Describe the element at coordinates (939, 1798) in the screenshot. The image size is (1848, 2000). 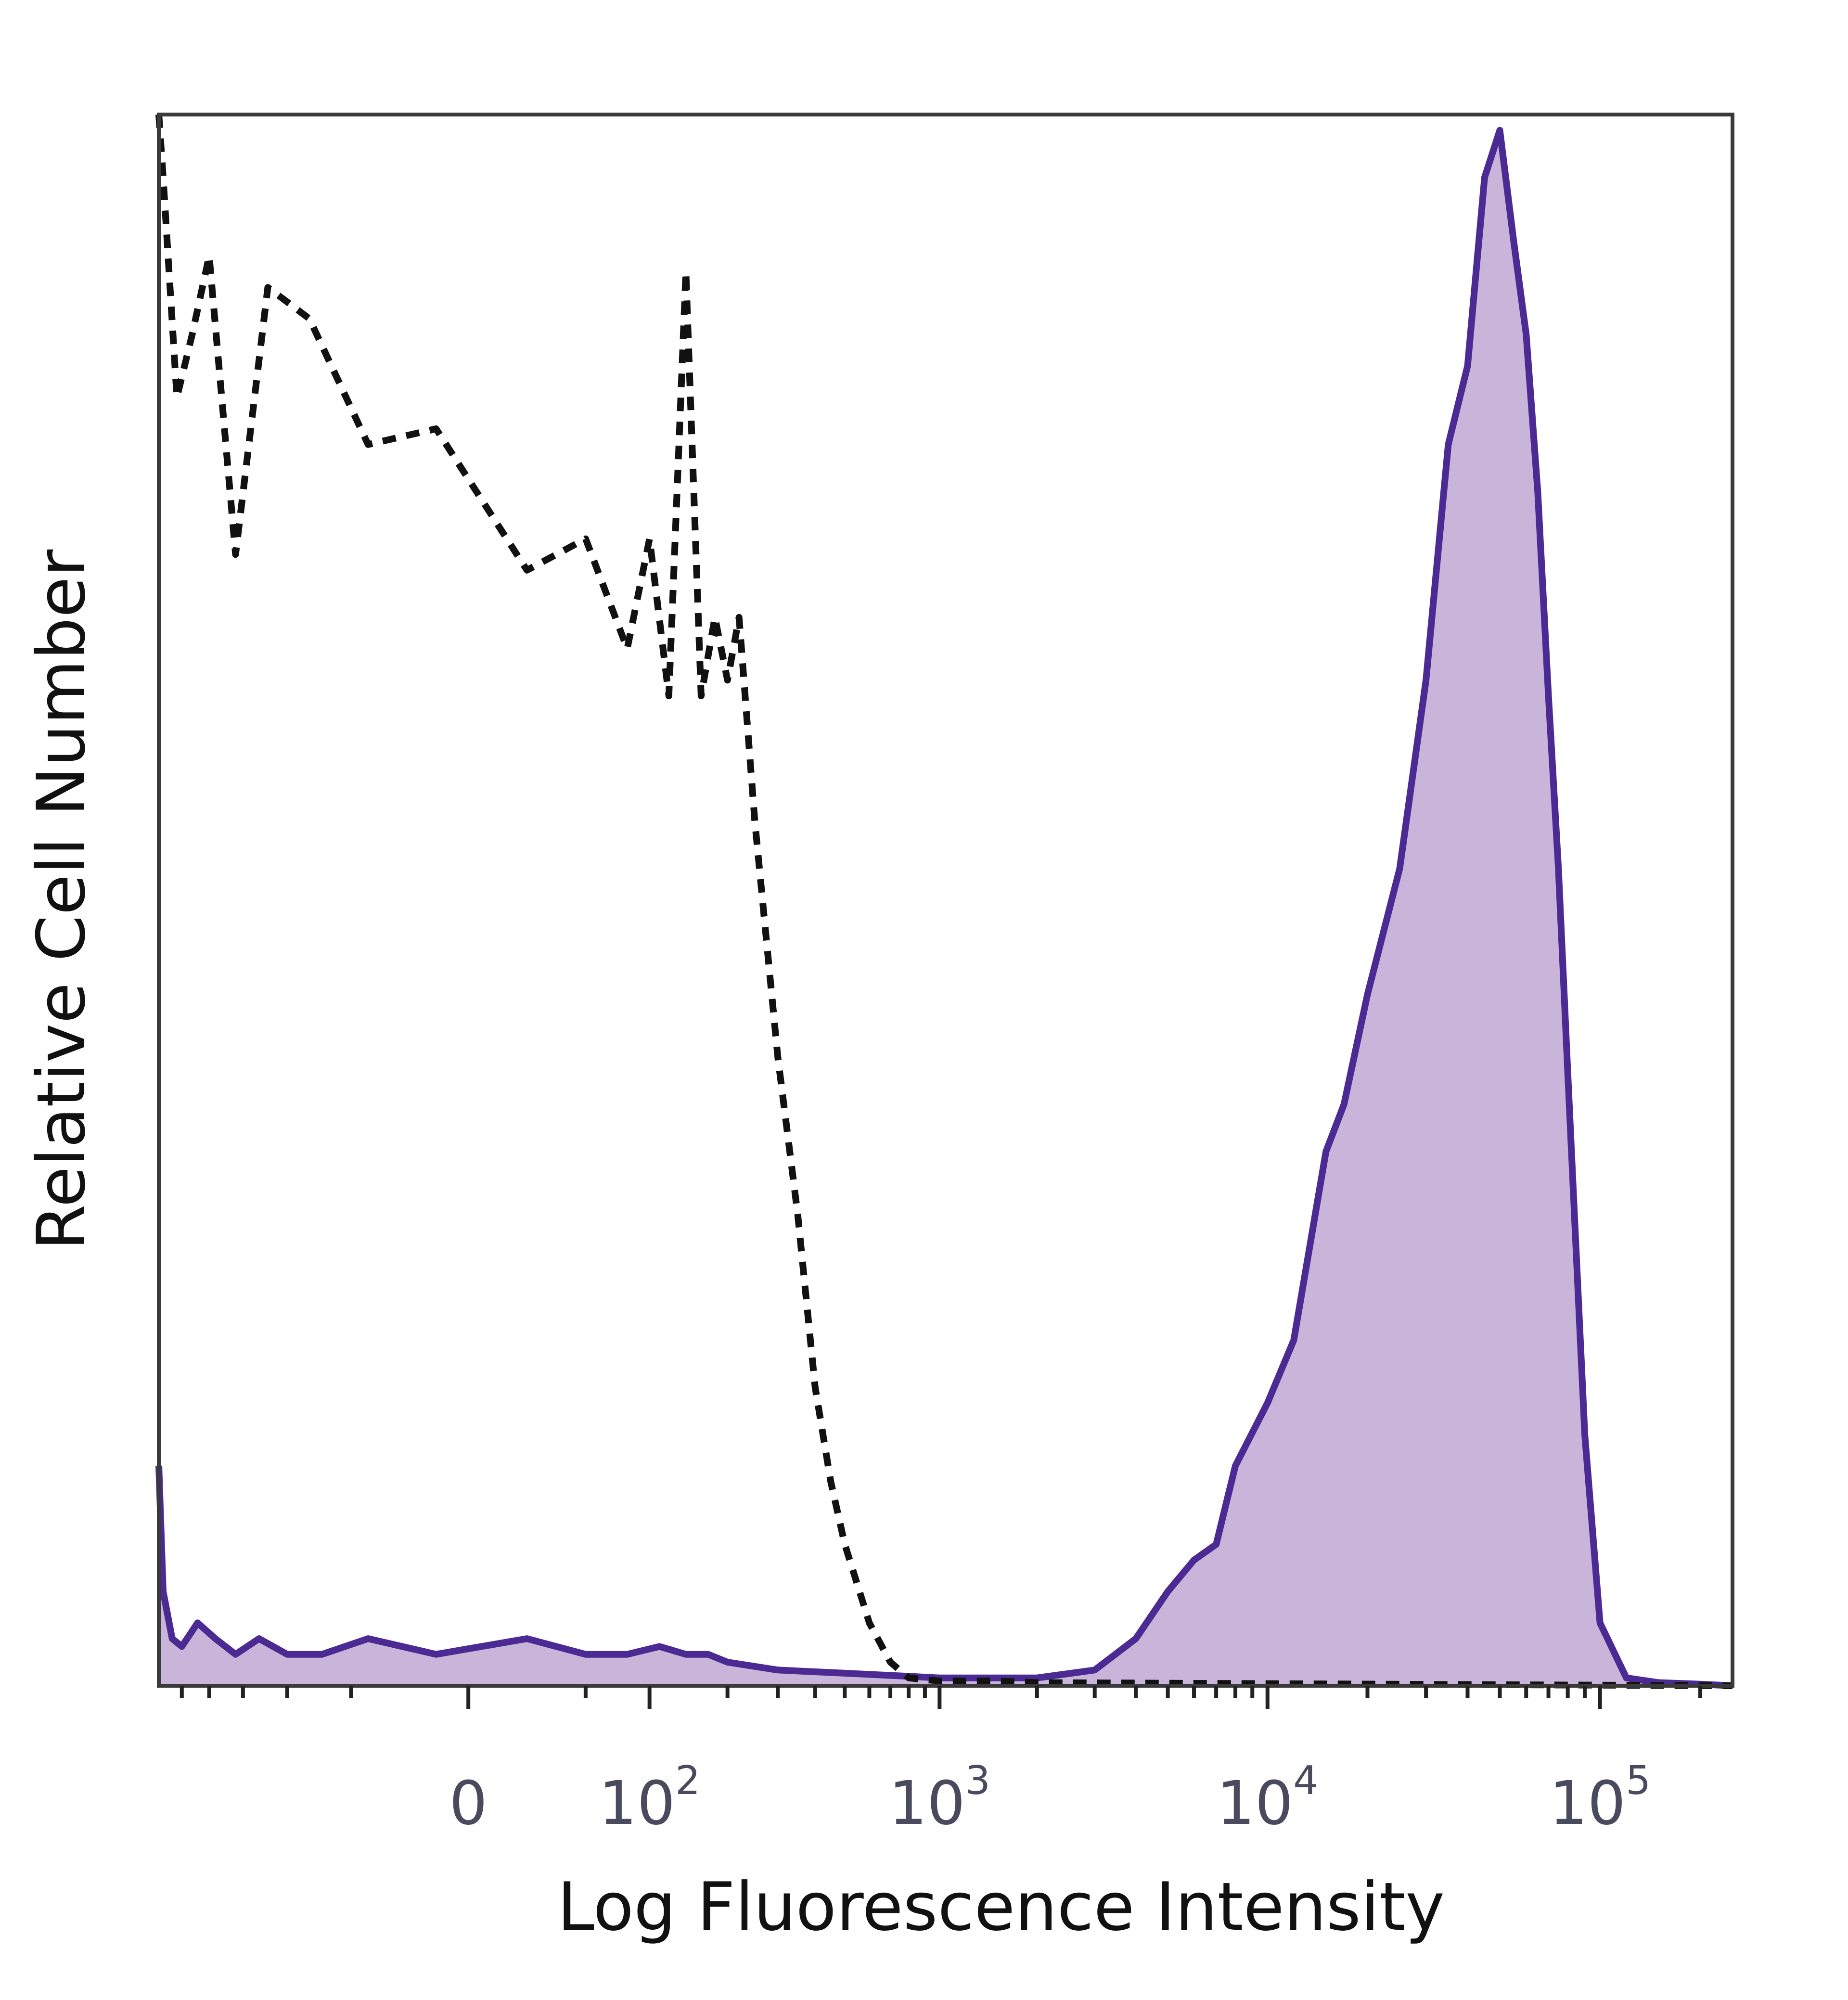
I see `x-tick-label: 10³` at that location.